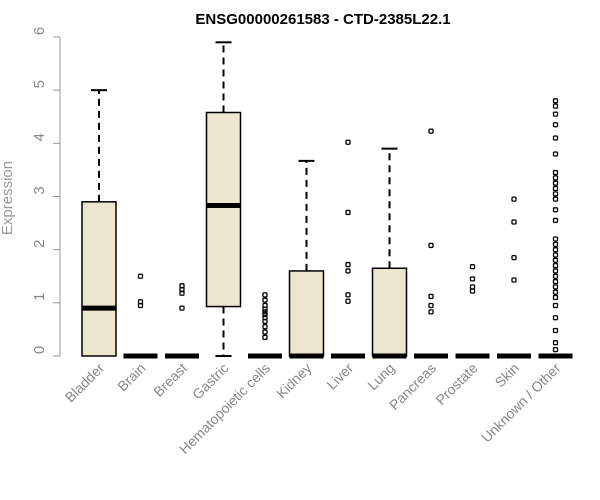 The width and height of the screenshot is (600, 500). What do you see at coordinates (39, 84) in the screenshot?
I see `y-tick-label: 5` at bounding box center [39, 84].